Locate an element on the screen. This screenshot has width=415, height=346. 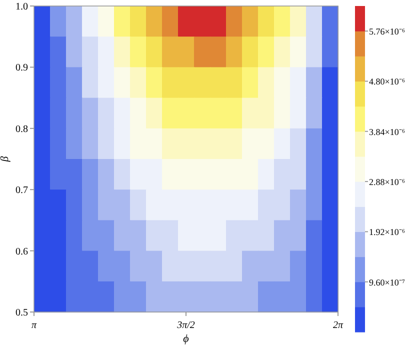
y-tick-label: 0.5 is located at coordinates (22, 313).